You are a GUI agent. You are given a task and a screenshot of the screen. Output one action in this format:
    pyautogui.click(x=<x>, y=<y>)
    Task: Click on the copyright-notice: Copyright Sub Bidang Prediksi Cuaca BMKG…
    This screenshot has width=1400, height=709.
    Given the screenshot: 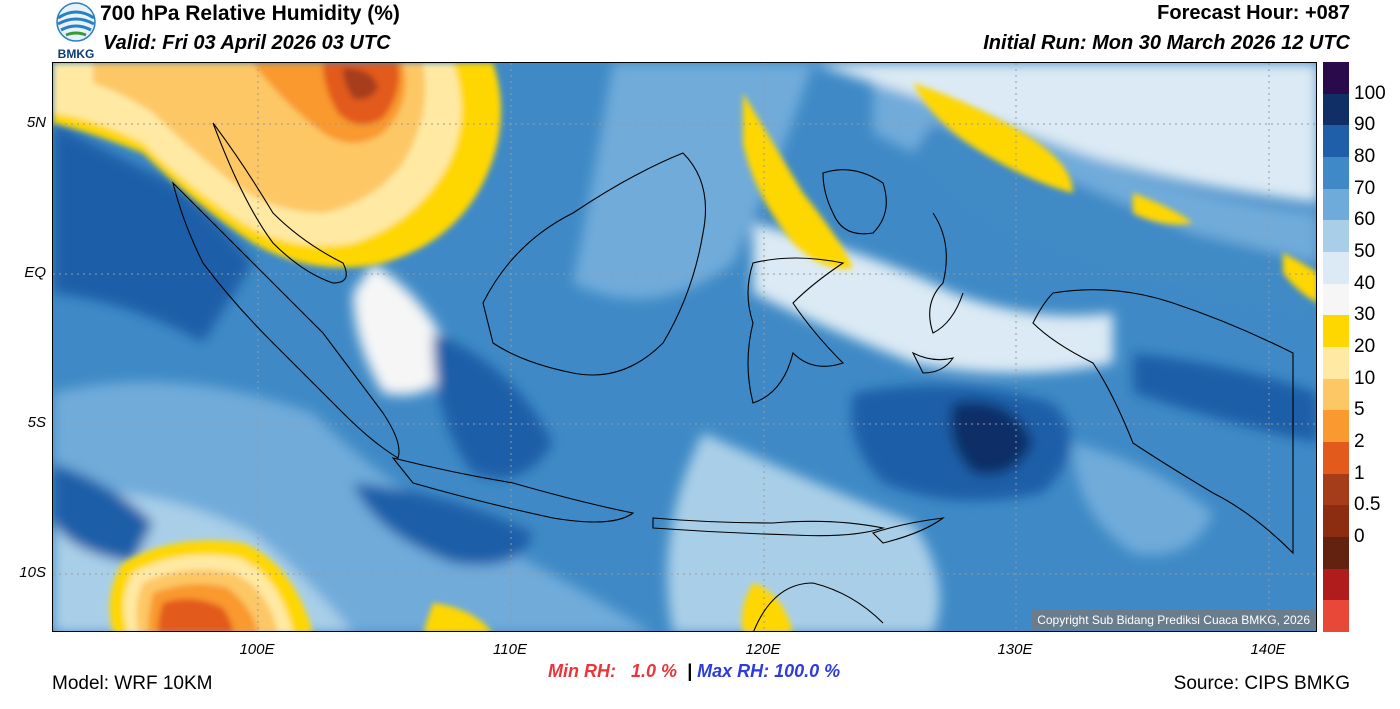 What is the action you would take?
    pyautogui.click(x=1173, y=620)
    